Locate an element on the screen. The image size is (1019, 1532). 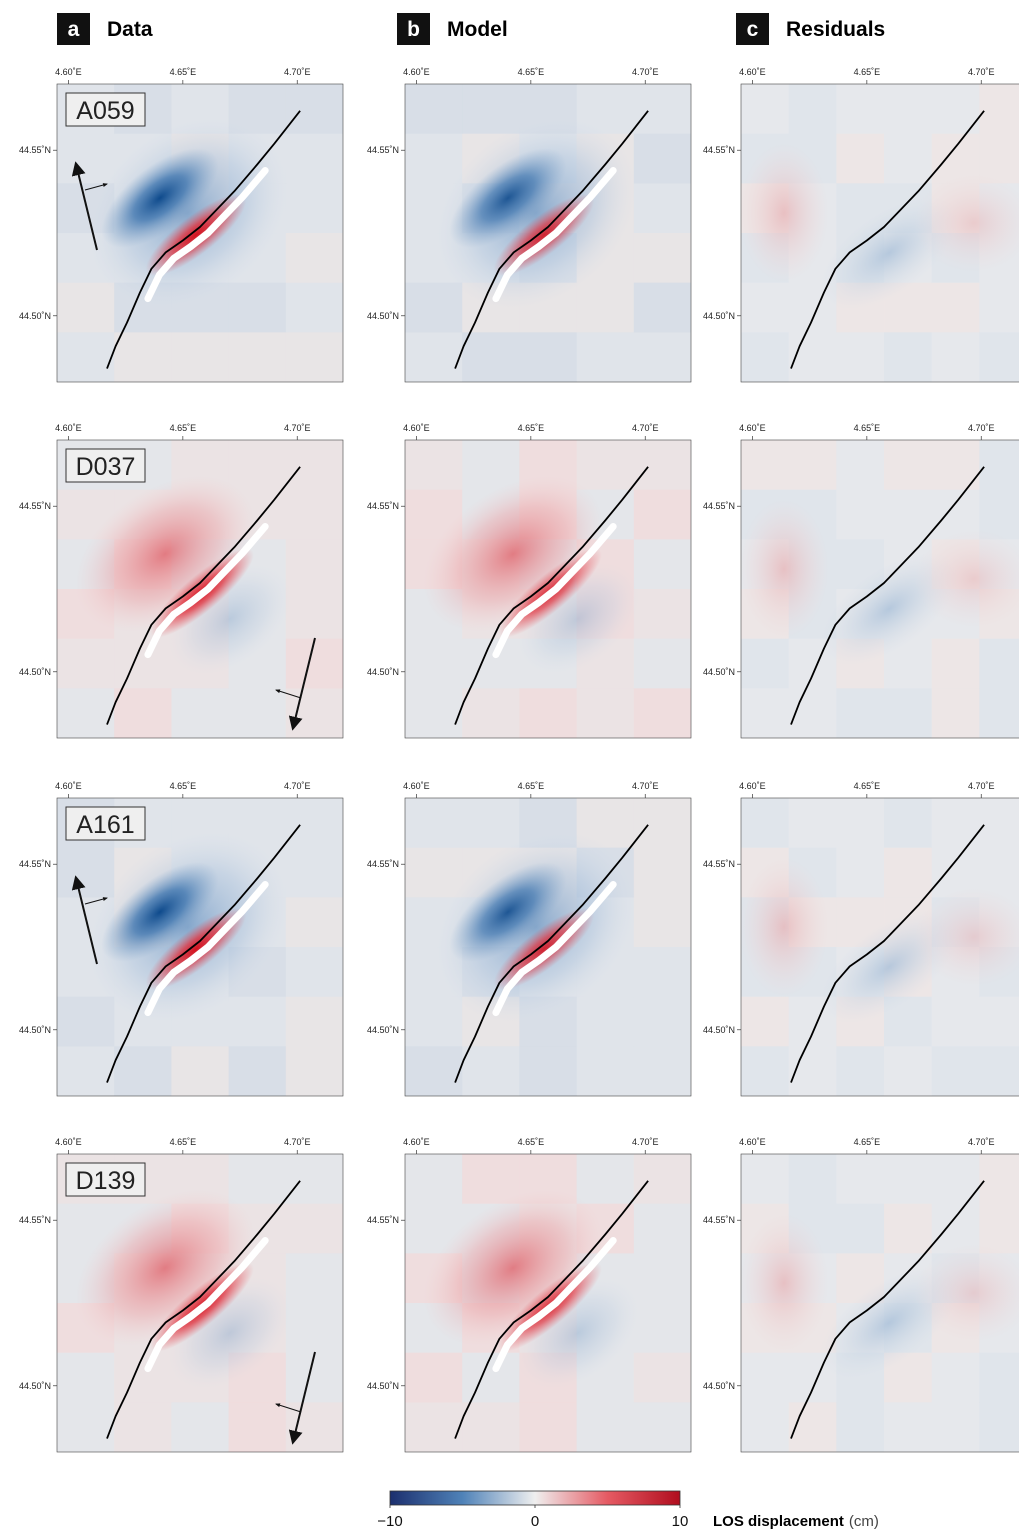
map-panel-a059-data: 4.60˚E 4.65˚E 4.70˚E 44.55˚N 44.50˚N A059 is located at coordinates (181, 225).